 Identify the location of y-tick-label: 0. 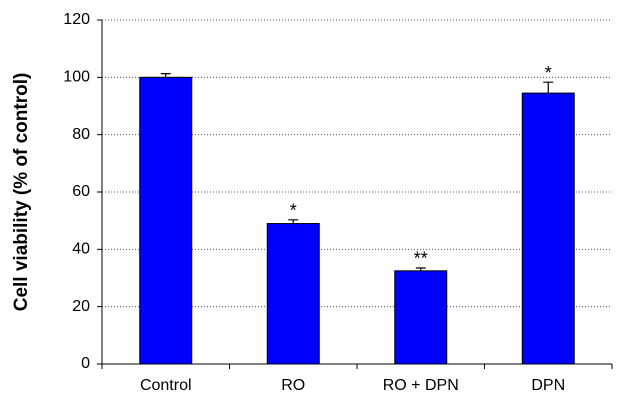
(85, 363).